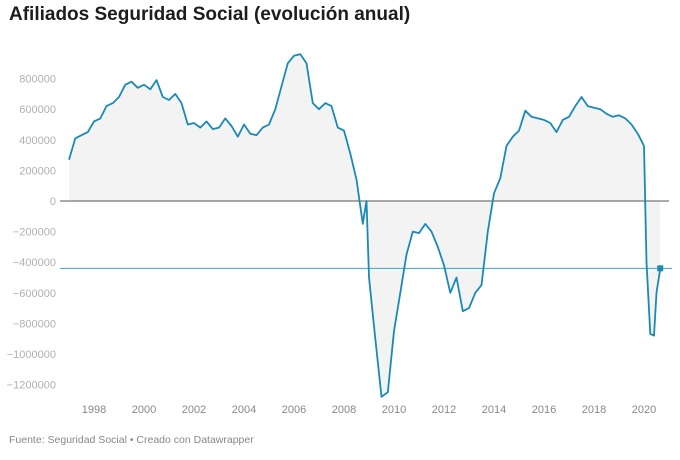 The width and height of the screenshot is (680, 460). Describe the element at coordinates (31, 386) in the screenshot. I see `y-tick-label: −1200000` at that location.